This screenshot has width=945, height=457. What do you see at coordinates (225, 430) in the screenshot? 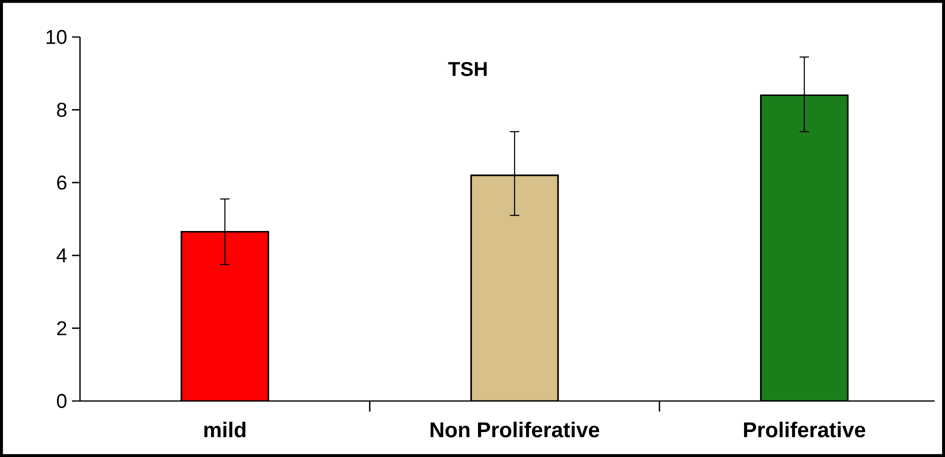
I see `x-tick-label: mild` at bounding box center [225, 430].